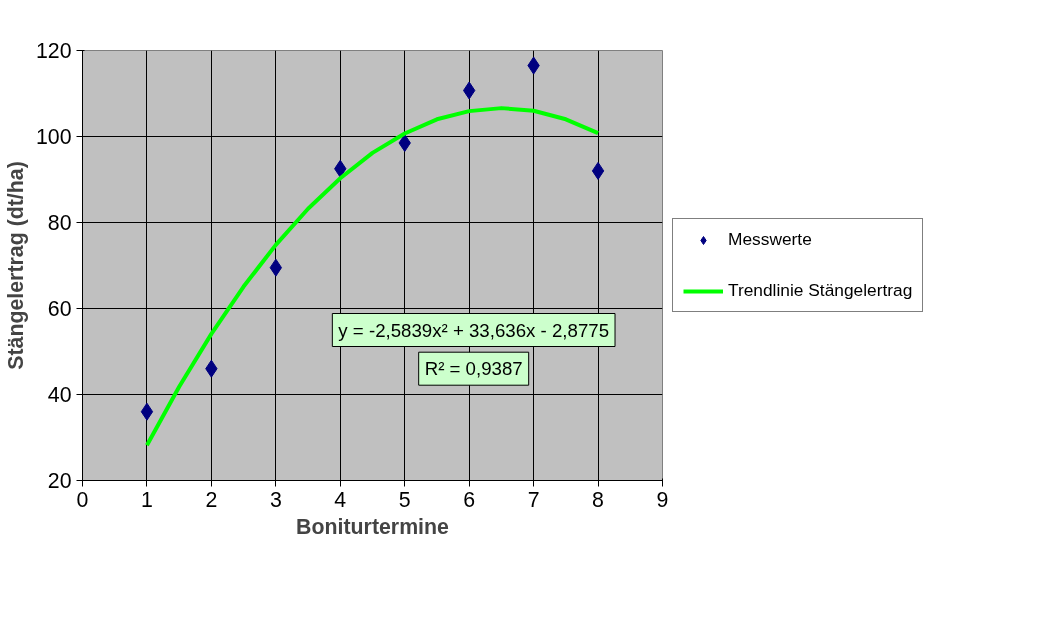  Describe the element at coordinates (473, 369) in the screenshot. I see `annotation: R² = 0,9387` at that location.